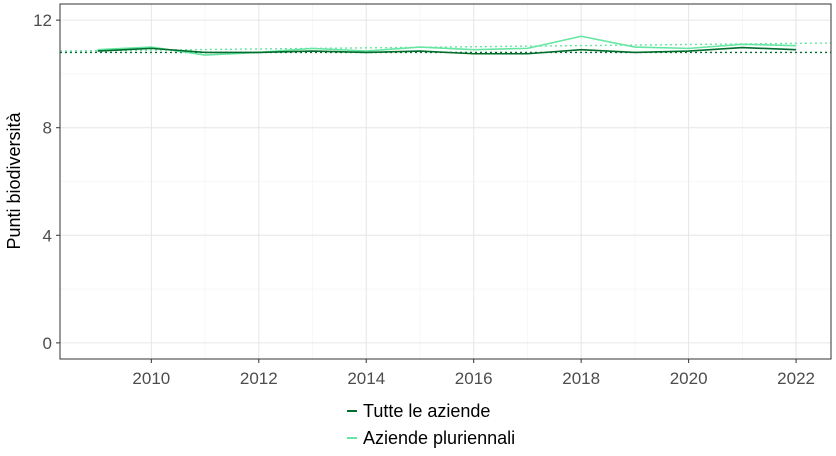 The width and height of the screenshot is (836, 456). What do you see at coordinates (151, 378) in the screenshot?
I see `x-tick-label: 2010` at bounding box center [151, 378].